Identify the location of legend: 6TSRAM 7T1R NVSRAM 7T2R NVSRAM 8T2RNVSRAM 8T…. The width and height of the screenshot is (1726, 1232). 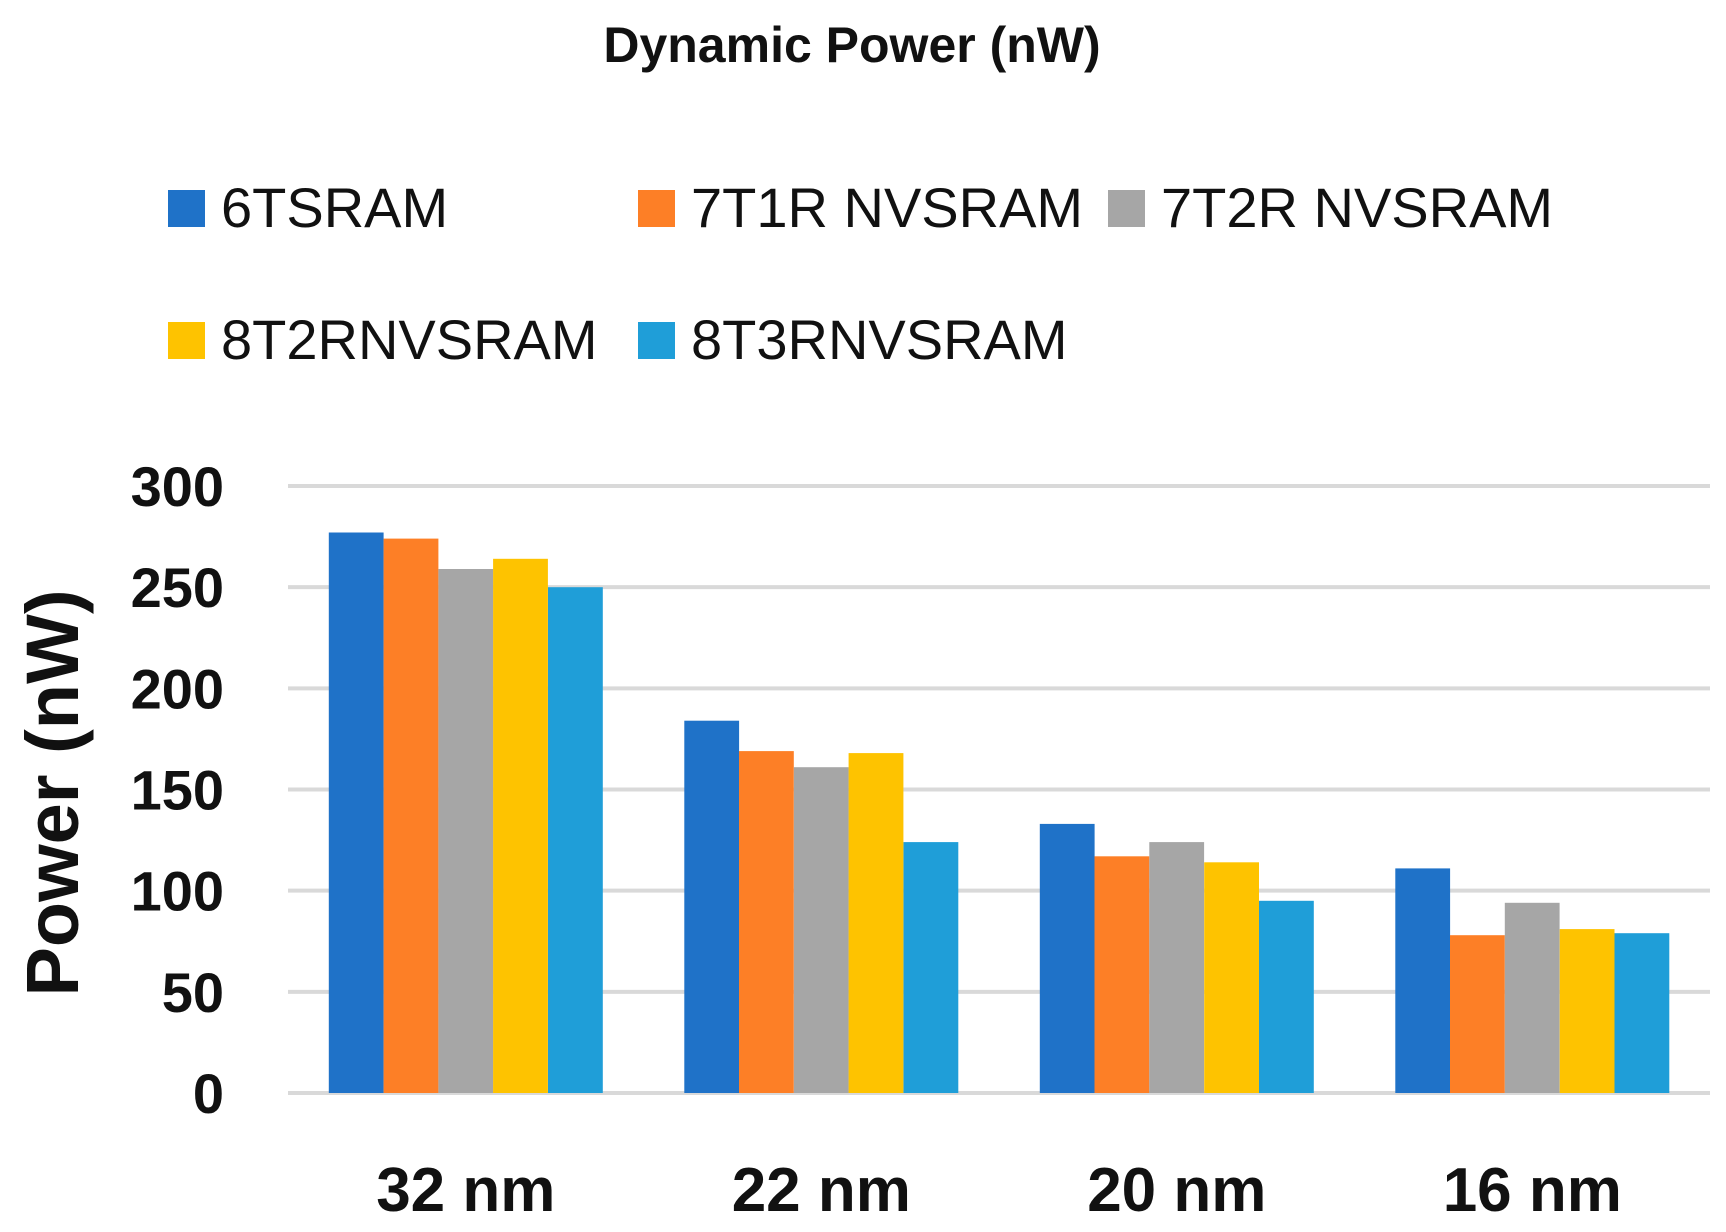
(860, 273).